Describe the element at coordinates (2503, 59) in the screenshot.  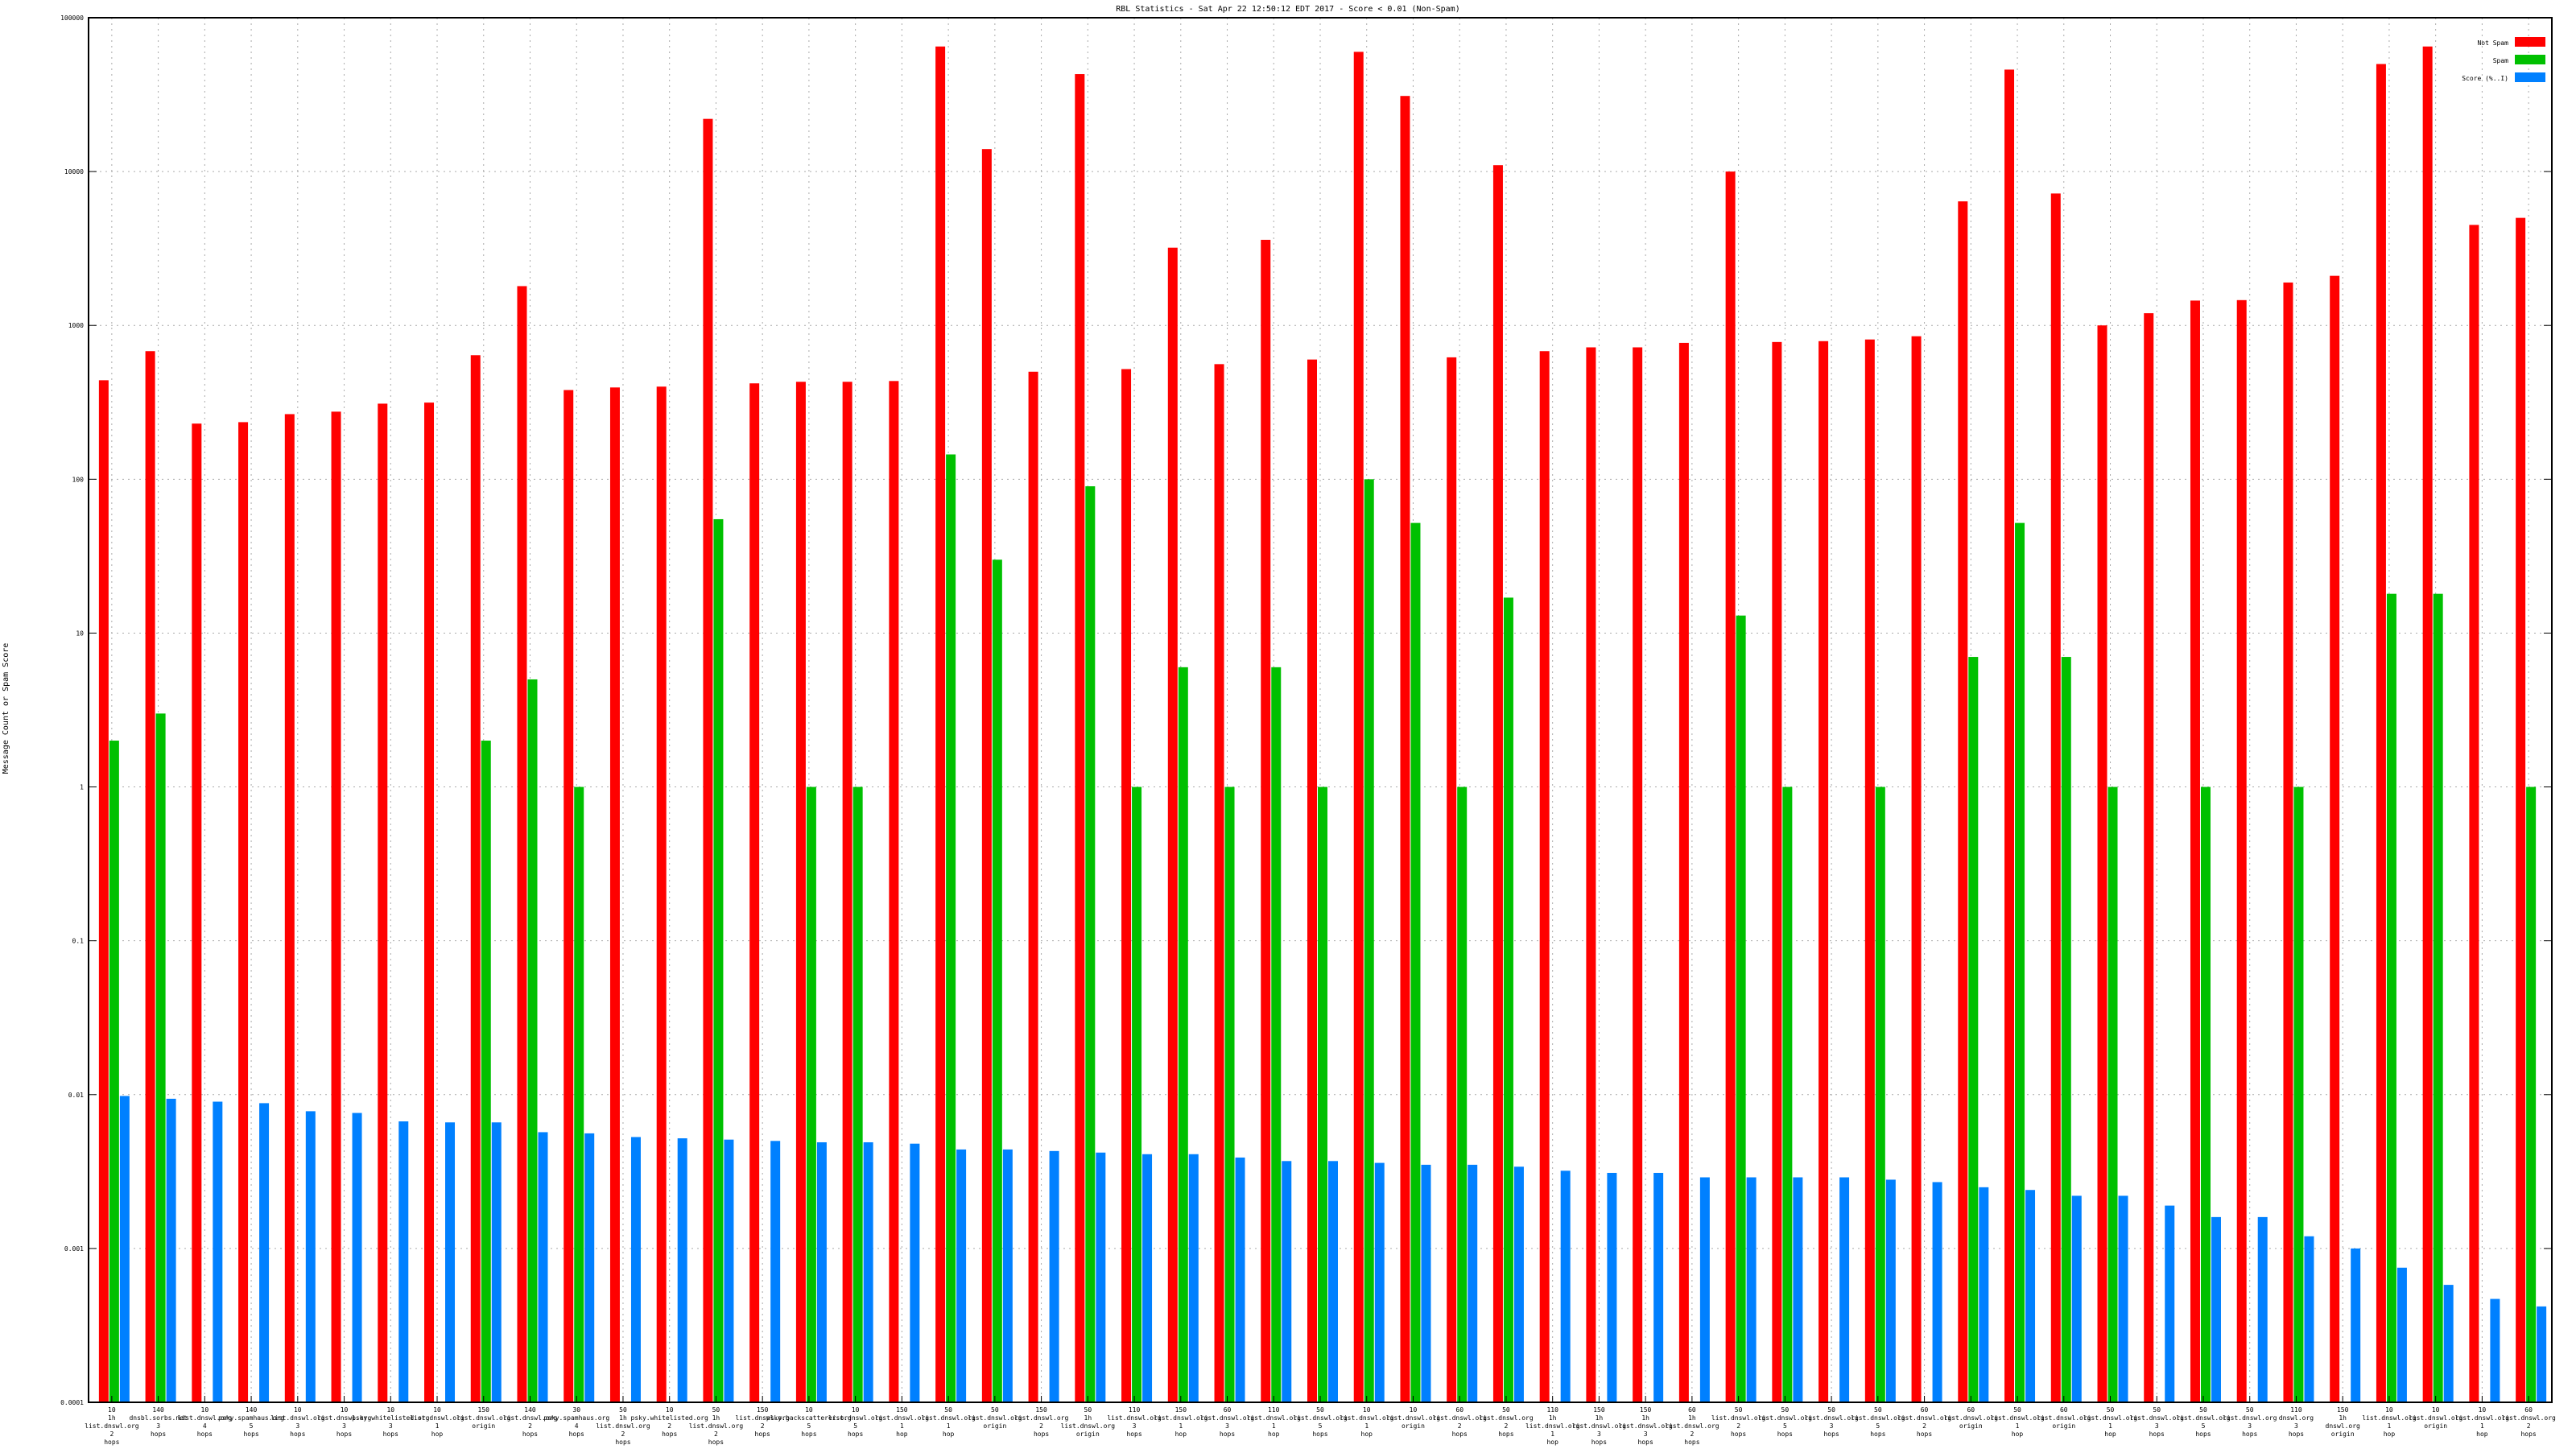
I see `legend: Not Spam Spam Score (%..I)` at that location.